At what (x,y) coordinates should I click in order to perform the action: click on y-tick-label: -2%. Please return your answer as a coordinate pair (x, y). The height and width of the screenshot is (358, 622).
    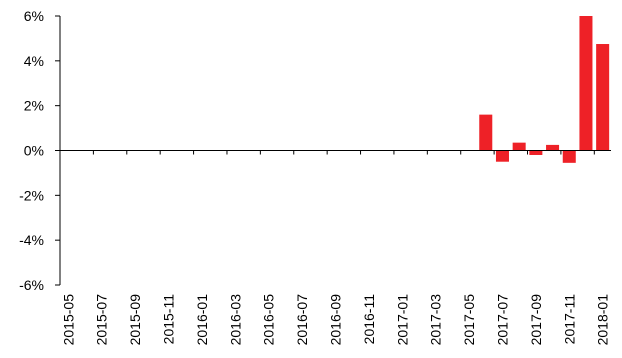
    Looking at the image, I should click on (31, 195).